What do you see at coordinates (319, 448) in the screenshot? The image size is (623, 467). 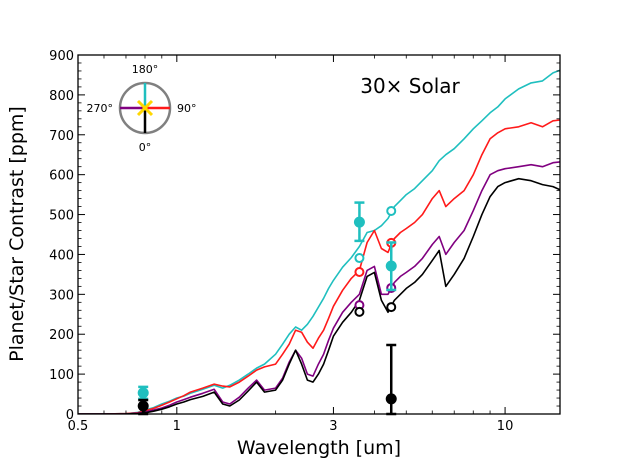 I see `x-axis-label: Wavelength [um]` at bounding box center [319, 448].